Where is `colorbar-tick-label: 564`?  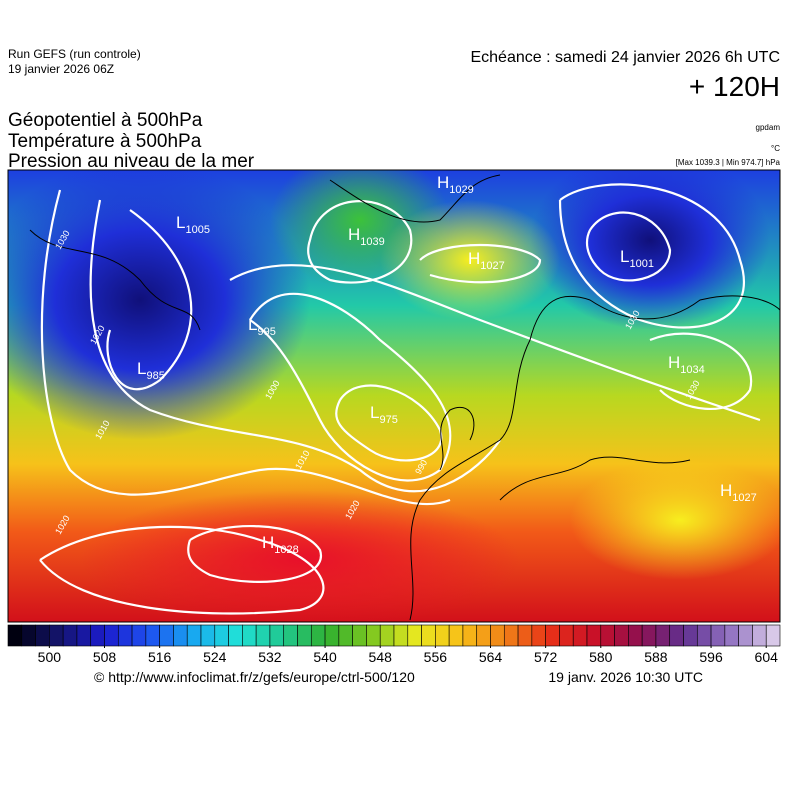 colorbar-tick-label: 564 is located at coordinates (491, 657).